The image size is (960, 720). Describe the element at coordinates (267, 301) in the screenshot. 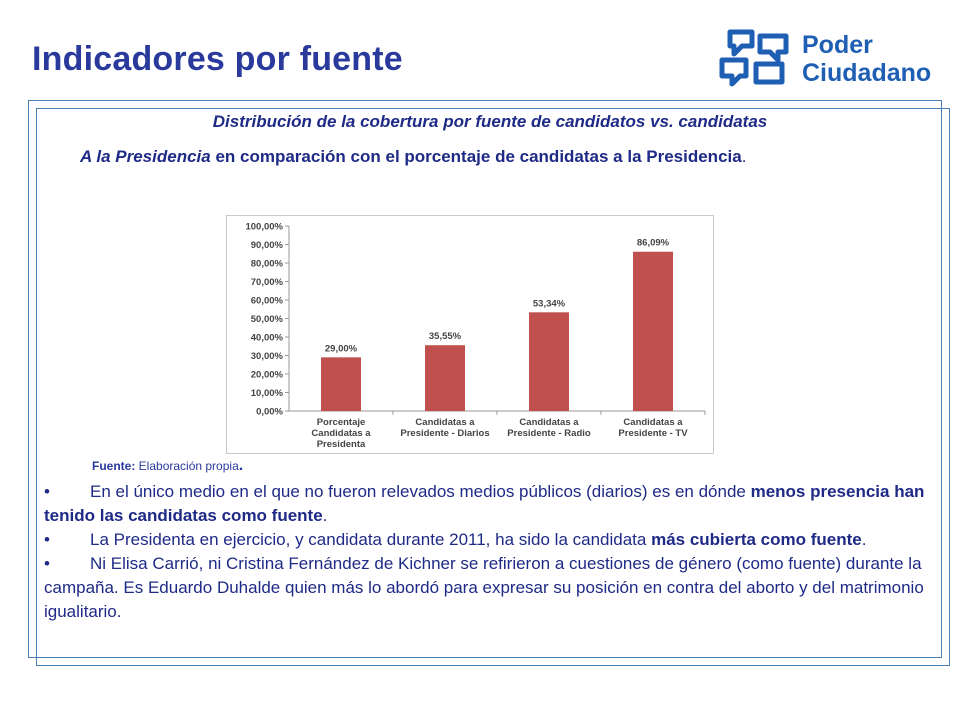

I see `y-tick-label: 60,00%` at that location.